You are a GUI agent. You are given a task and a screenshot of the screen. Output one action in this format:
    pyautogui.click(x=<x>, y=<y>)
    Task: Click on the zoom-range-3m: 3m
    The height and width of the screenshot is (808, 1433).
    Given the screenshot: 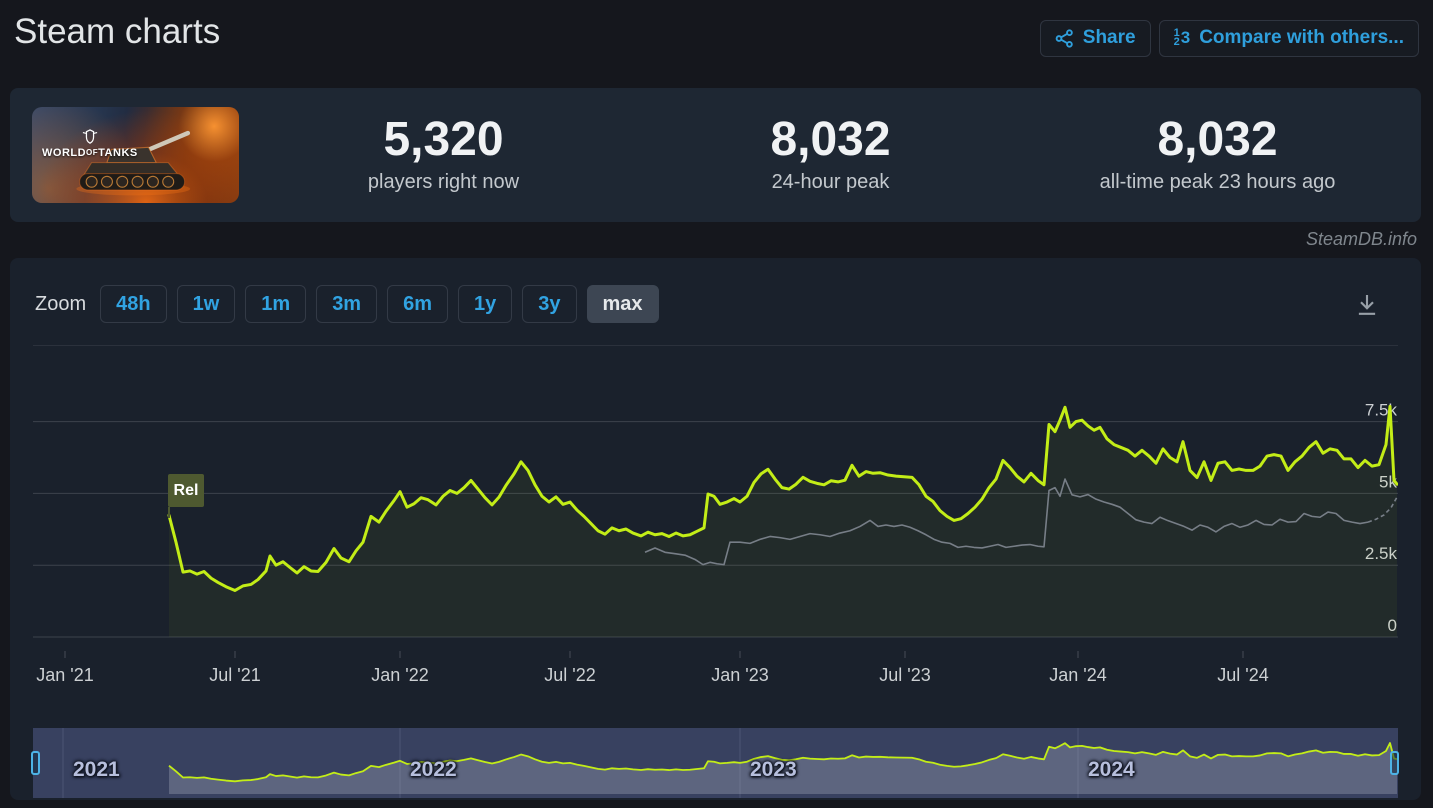 What is the action you would take?
    pyautogui.click(x=347, y=304)
    